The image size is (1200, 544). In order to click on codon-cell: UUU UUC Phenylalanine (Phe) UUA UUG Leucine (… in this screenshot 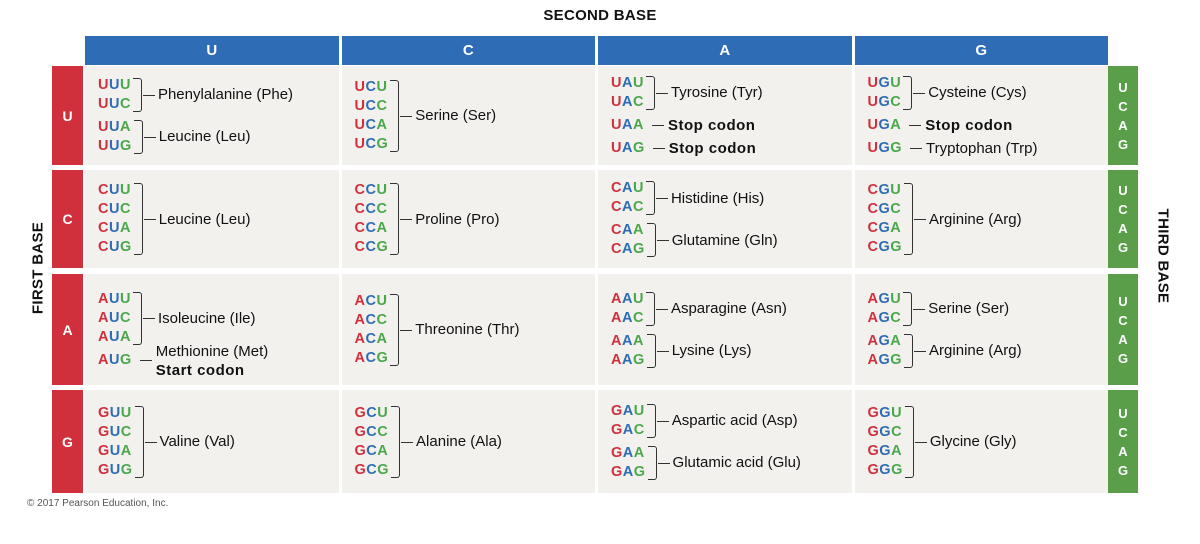, I will do `click(212, 115)`.